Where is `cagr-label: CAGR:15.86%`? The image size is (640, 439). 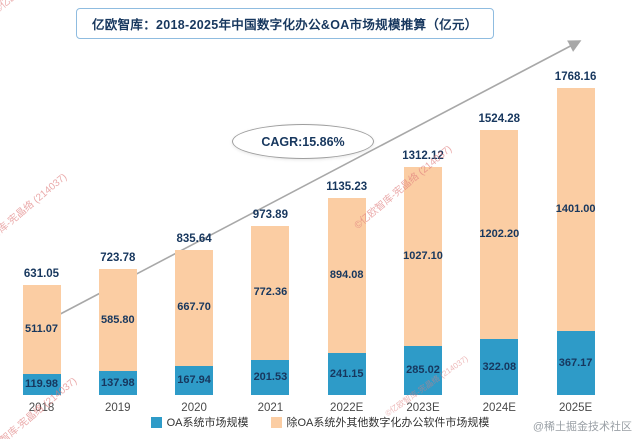
cagr-label: CAGR:15.86% is located at coordinates (303, 141).